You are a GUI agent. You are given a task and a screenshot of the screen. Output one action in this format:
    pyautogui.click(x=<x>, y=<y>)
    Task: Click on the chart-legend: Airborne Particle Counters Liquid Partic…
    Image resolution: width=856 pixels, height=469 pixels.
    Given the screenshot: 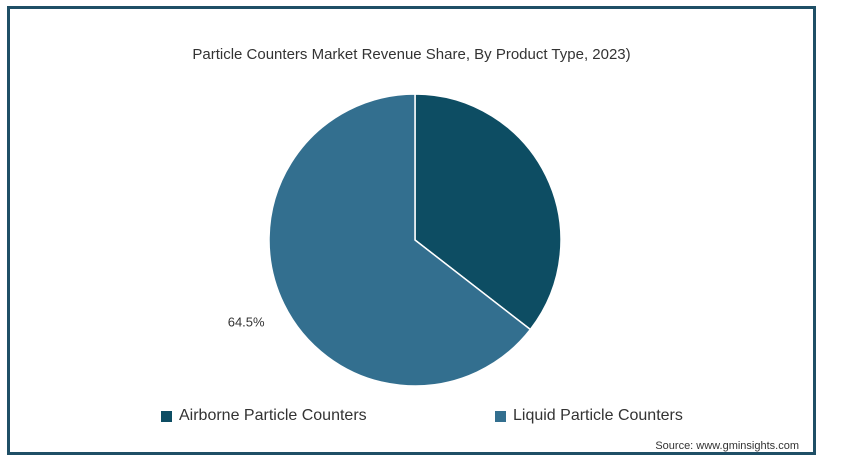 What is the action you would take?
    pyautogui.click(x=411, y=419)
    